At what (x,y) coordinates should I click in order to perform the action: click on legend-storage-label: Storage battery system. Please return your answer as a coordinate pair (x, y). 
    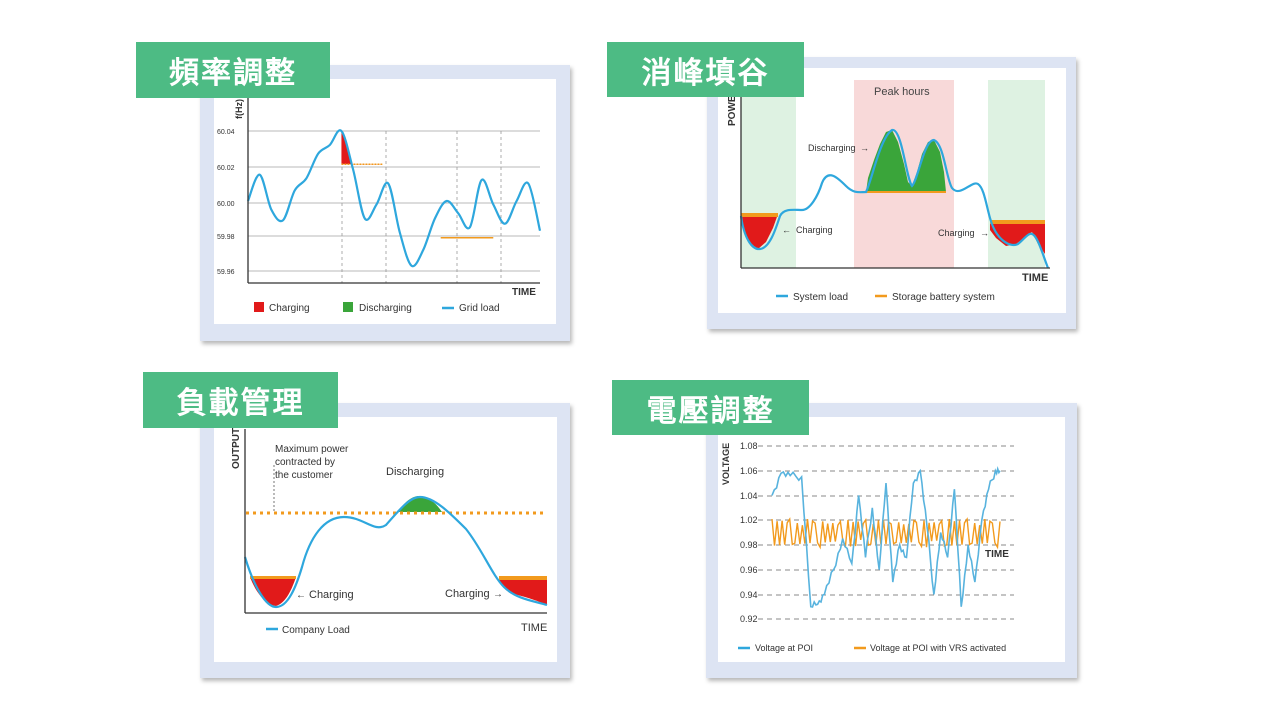
    Looking at the image, I should click on (943, 297).